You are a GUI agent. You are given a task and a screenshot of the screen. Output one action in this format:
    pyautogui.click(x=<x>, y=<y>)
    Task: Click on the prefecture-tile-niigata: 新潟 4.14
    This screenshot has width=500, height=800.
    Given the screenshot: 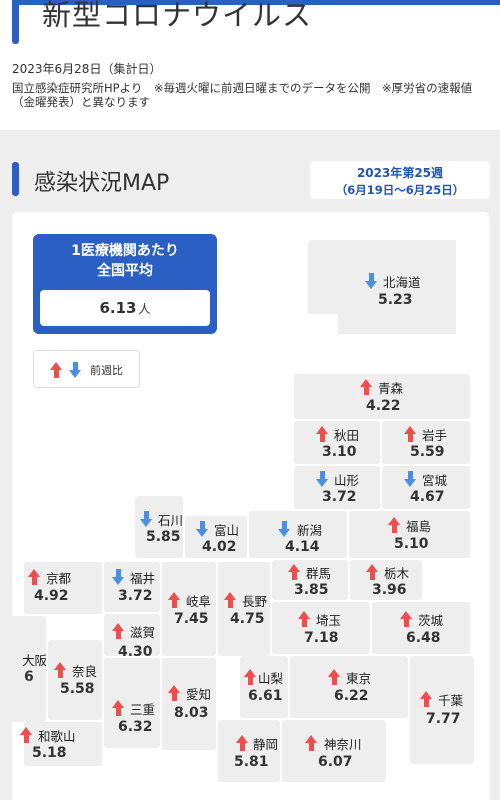 What is the action you would take?
    pyautogui.click(x=298, y=534)
    